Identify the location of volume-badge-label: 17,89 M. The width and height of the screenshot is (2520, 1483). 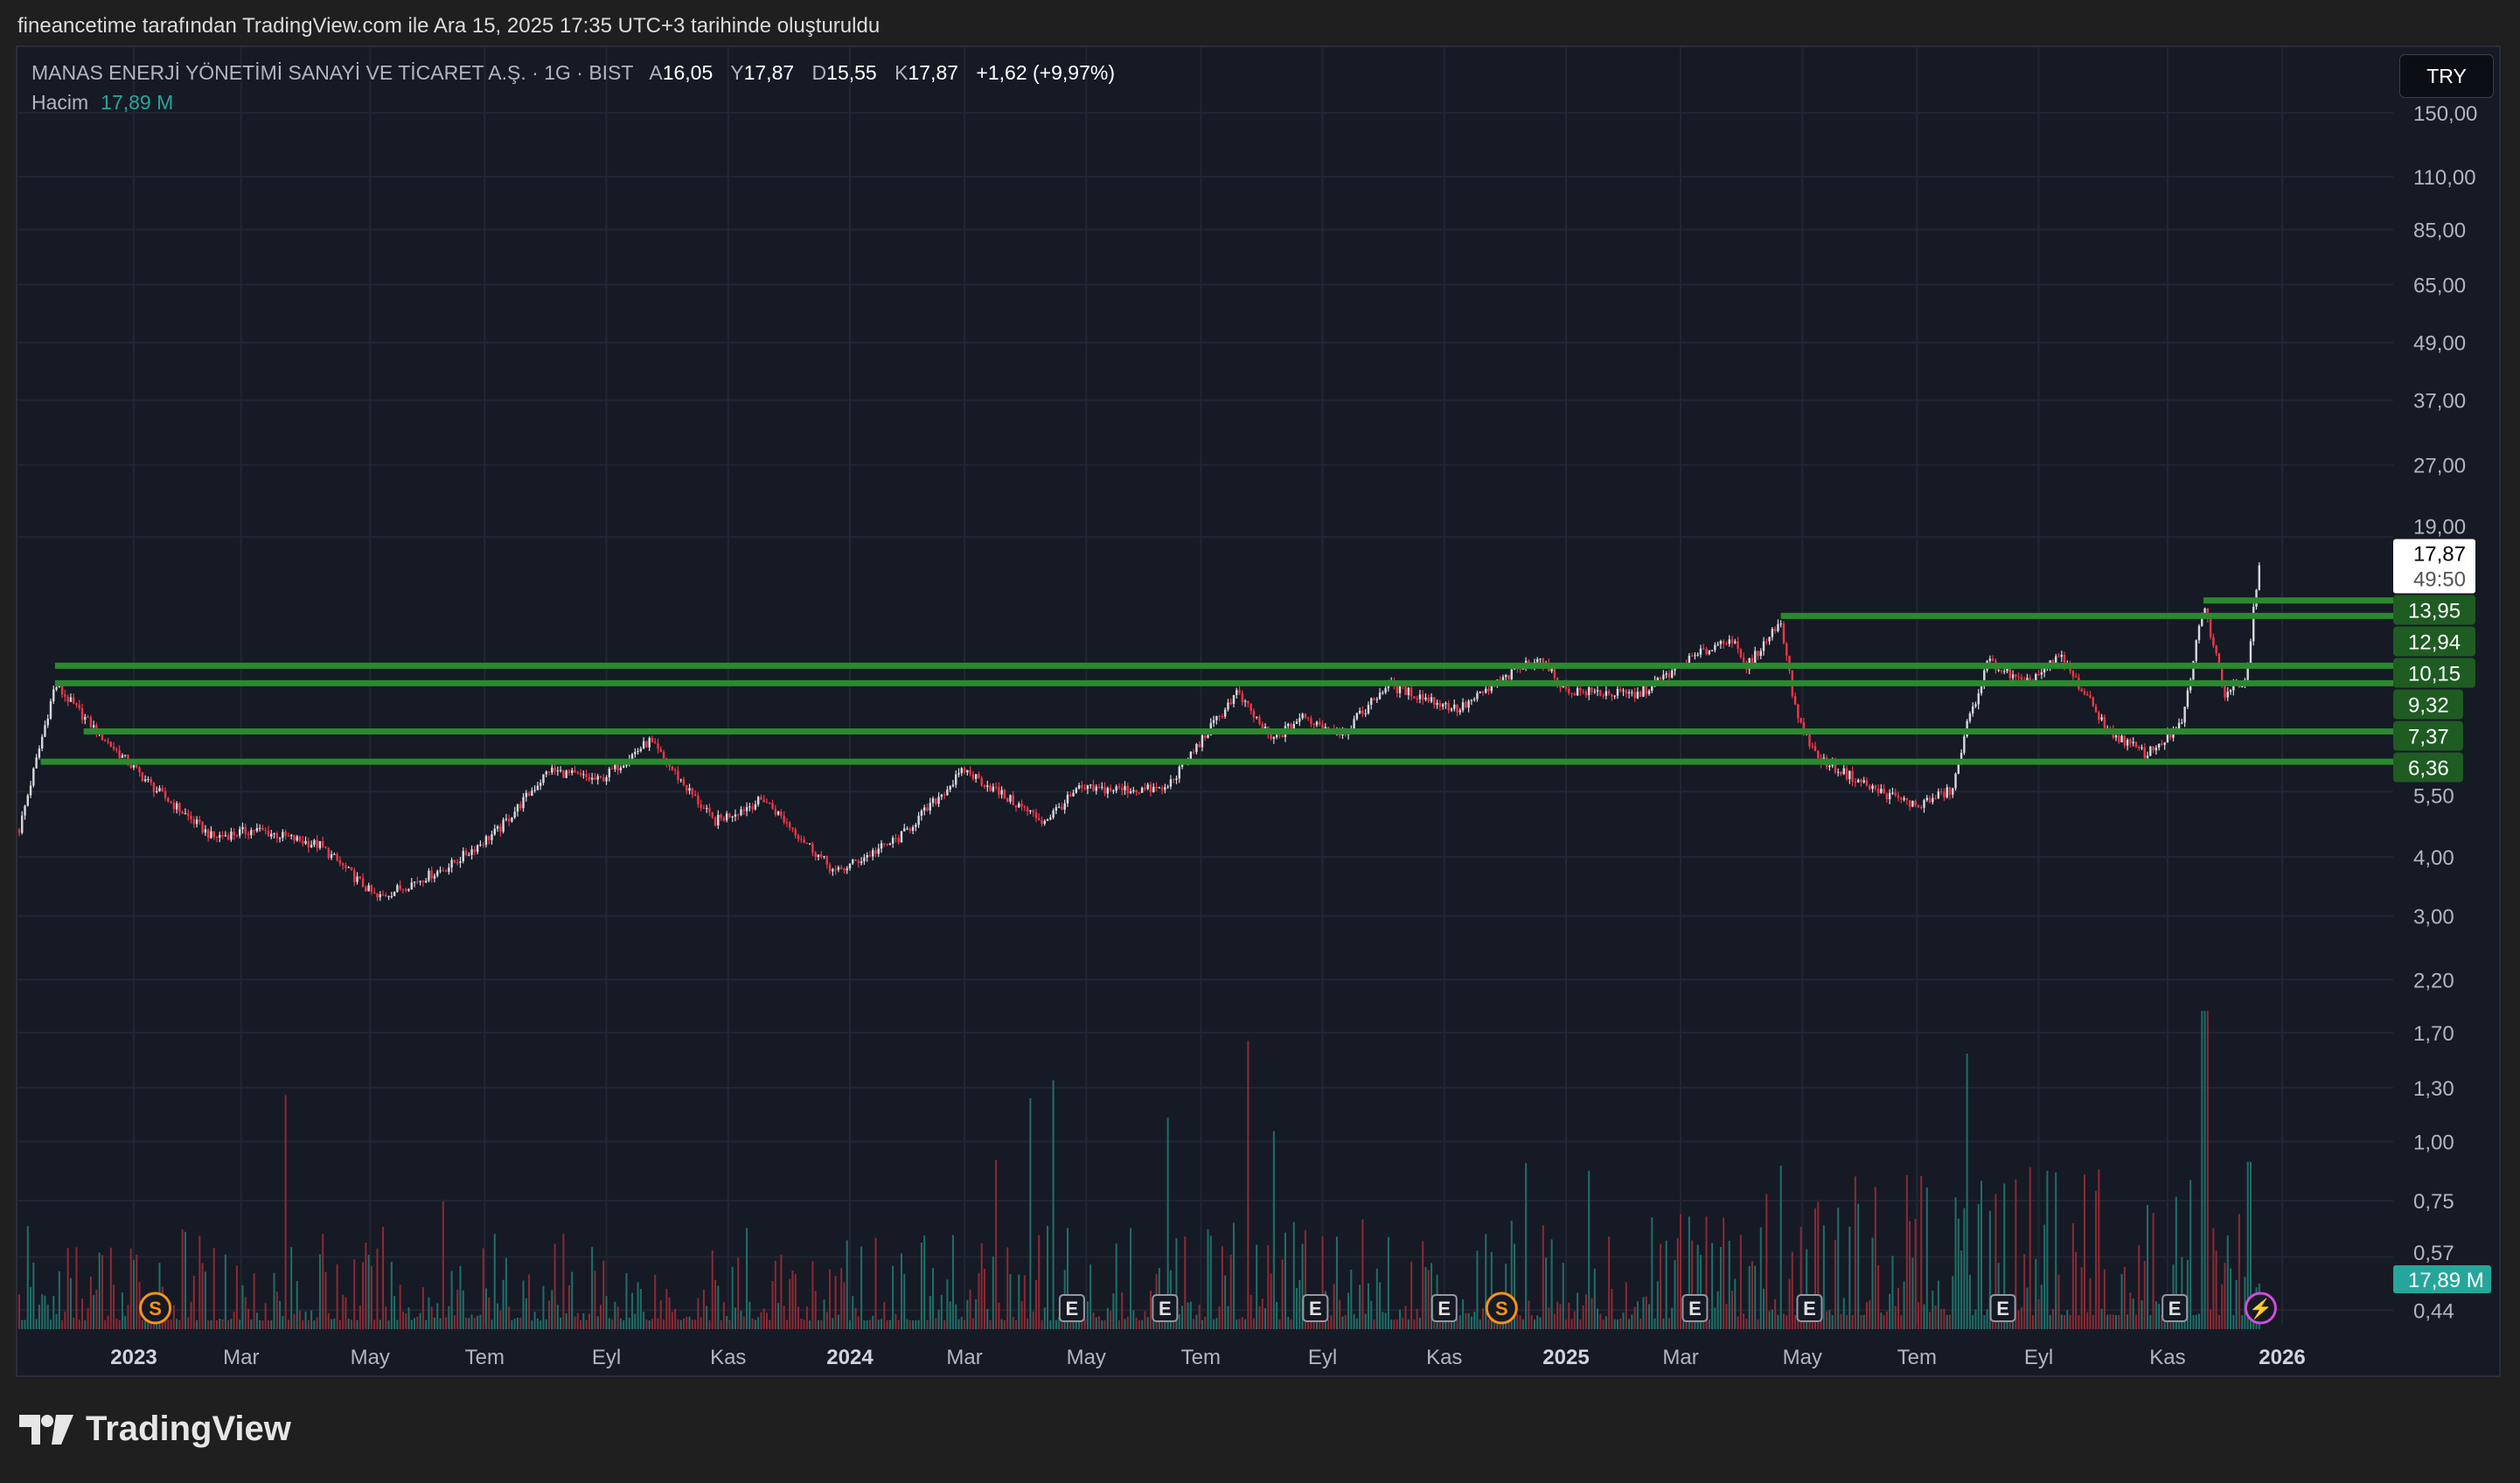
(2446, 1280).